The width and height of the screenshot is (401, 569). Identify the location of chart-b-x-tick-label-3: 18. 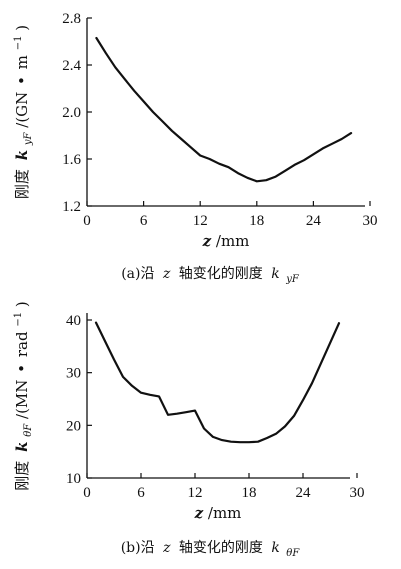
(249, 493).